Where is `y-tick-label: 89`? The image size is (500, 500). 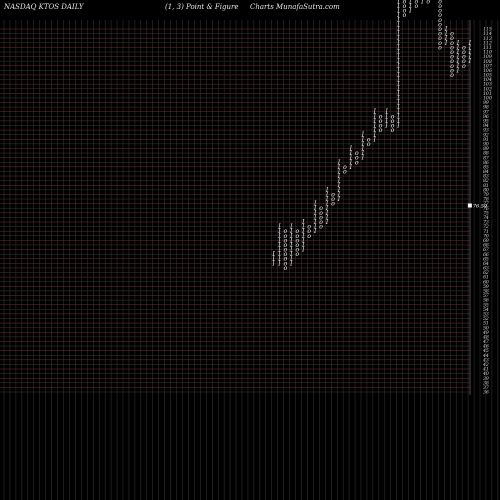 y-tick-label: 89 is located at coordinates (486, 149).